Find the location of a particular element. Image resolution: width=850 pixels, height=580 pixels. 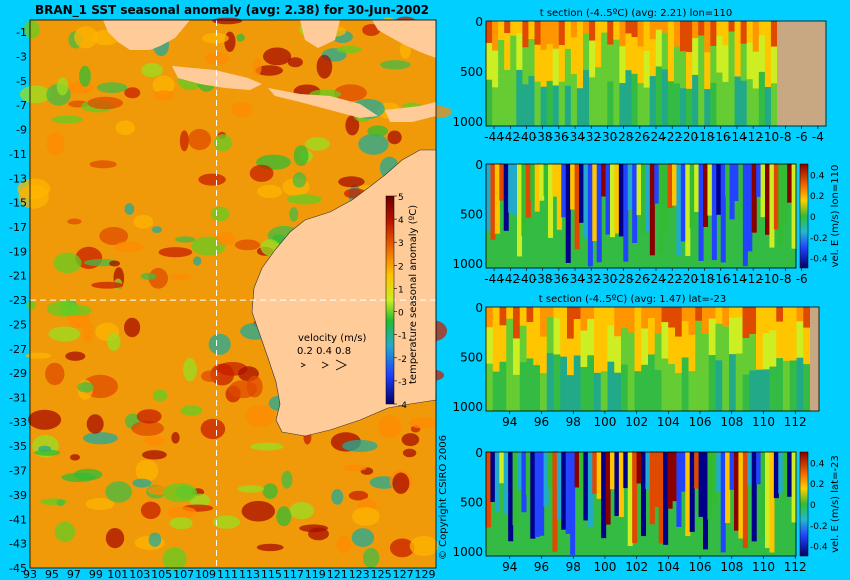

land-sulawesi is located at coordinates (404, 39).